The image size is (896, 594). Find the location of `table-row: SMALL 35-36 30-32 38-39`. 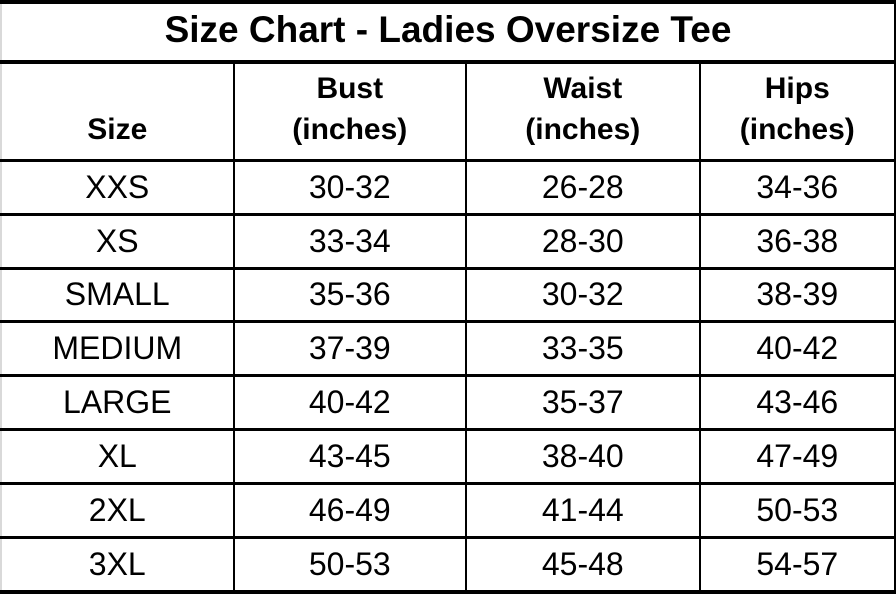

table-row: SMALL 35-36 30-32 38-39 is located at coordinates (448, 296).